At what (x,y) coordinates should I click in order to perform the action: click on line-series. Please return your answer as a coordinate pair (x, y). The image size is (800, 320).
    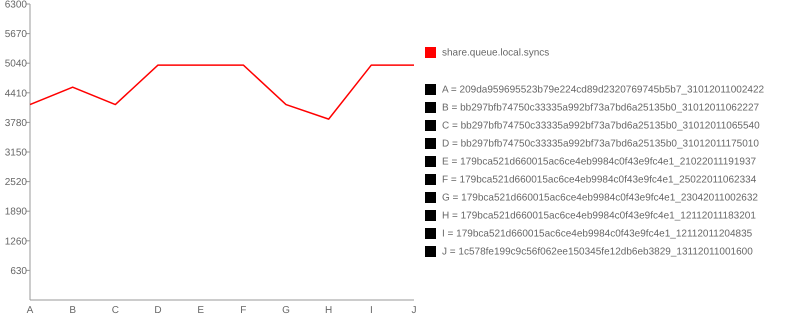
    Looking at the image, I should click on (222, 92).